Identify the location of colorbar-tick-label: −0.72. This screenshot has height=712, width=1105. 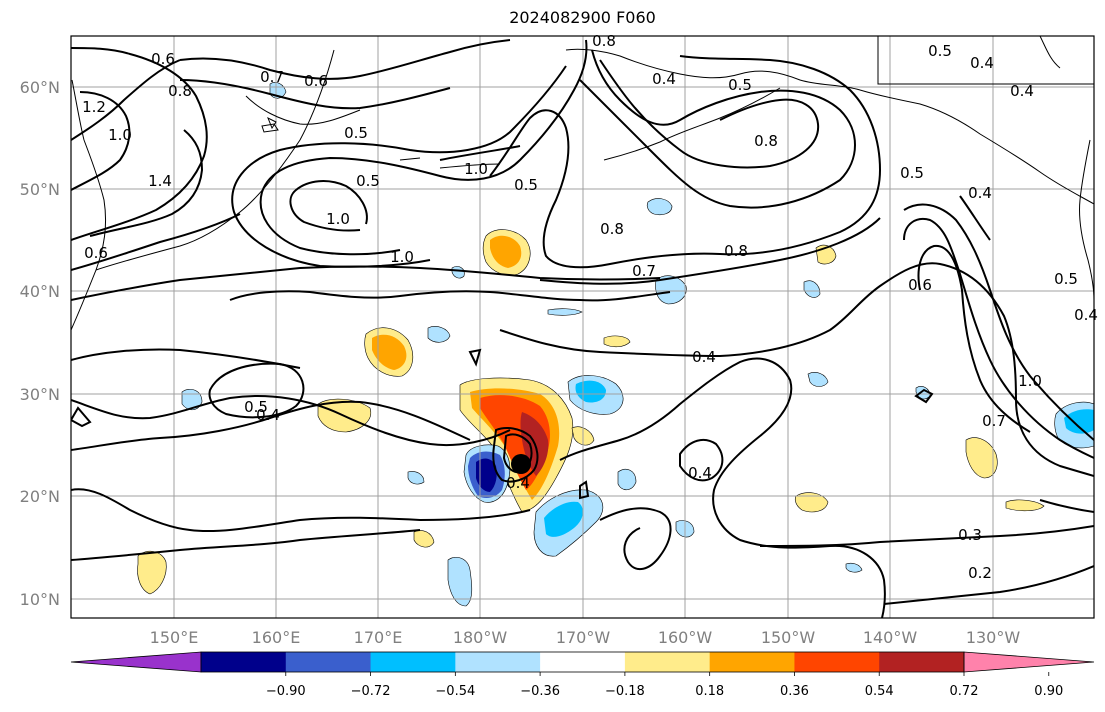
(371, 691).